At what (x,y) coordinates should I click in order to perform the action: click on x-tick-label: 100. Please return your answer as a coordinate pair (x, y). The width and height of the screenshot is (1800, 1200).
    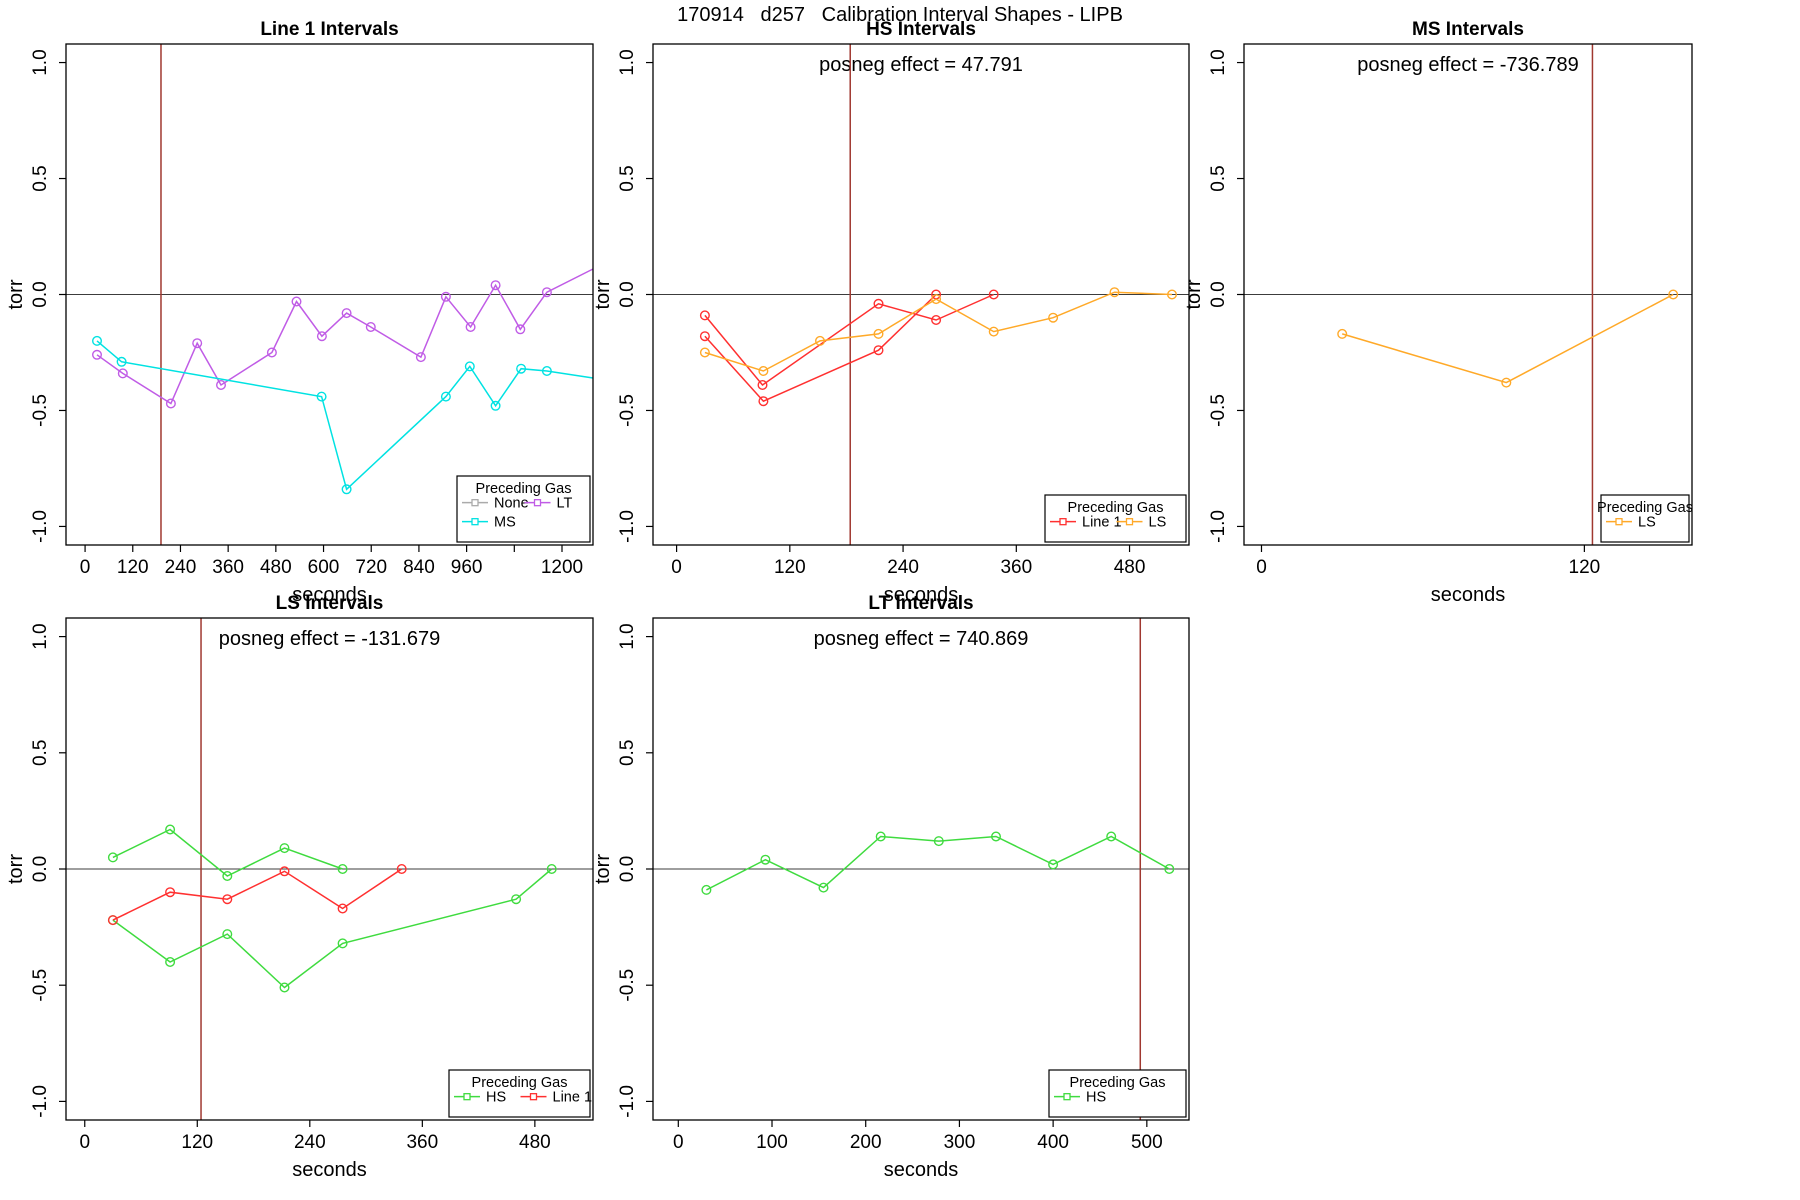
    Looking at the image, I should click on (772, 1142).